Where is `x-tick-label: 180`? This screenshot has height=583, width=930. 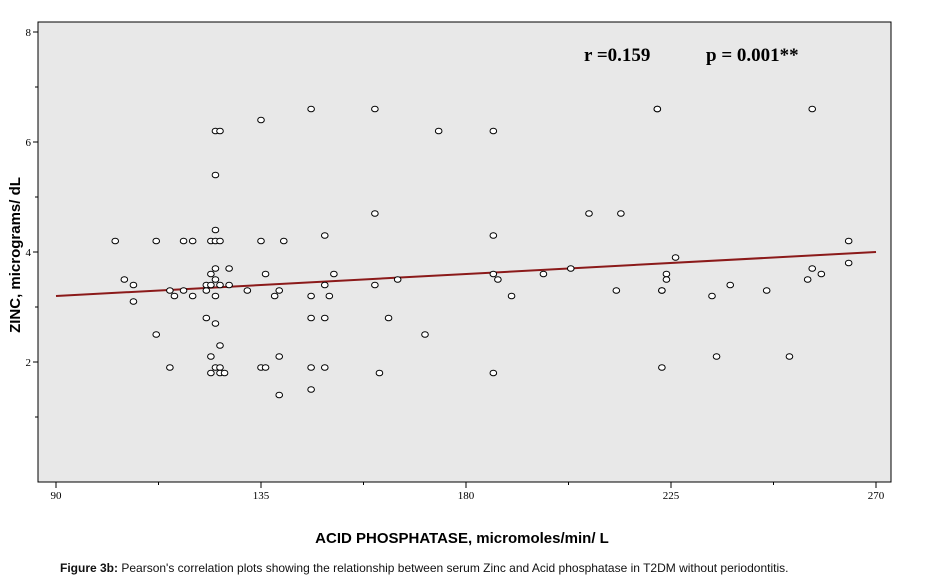 x-tick-label: 180 is located at coordinates (466, 496).